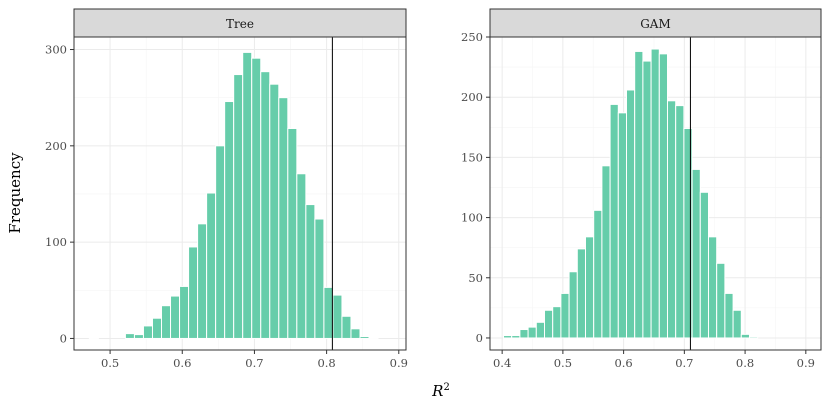 This screenshot has height=415, width=830. What do you see at coordinates (502, 363) in the screenshot?
I see `x-tick-label: 0.4` at bounding box center [502, 363].